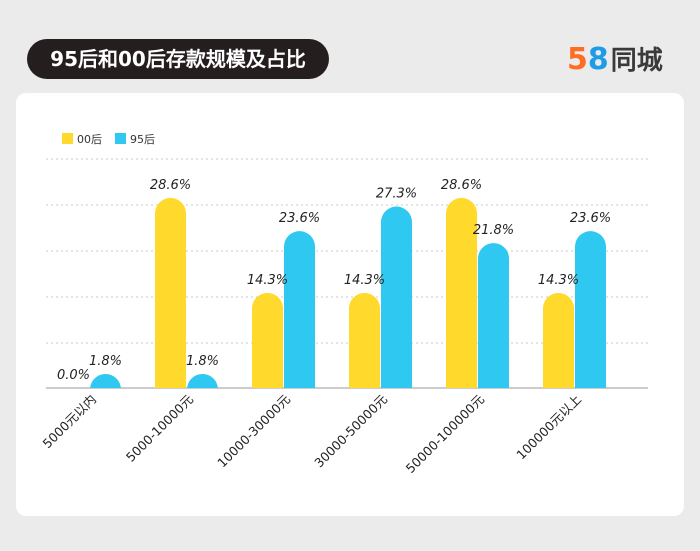 The width and height of the screenshot is (700, 551). I want to click on logo-digit-5: 5, so click(577, 59).